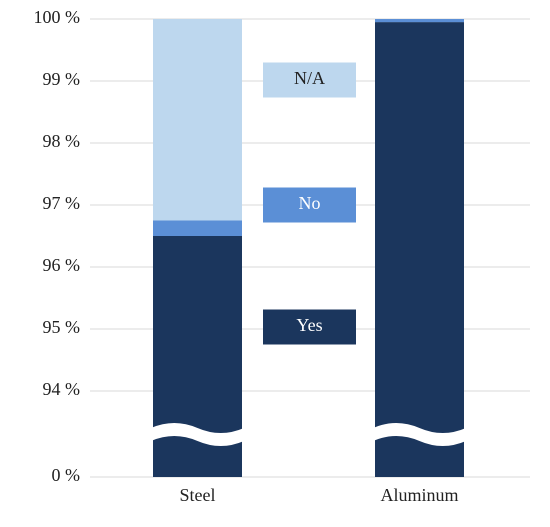 The width and height of the screenshot is (550, 527). What do you see at coordinates (62, 203) in the screenshot?
I see `y-tick-label: 97 %` at bounding box center [62, 203].